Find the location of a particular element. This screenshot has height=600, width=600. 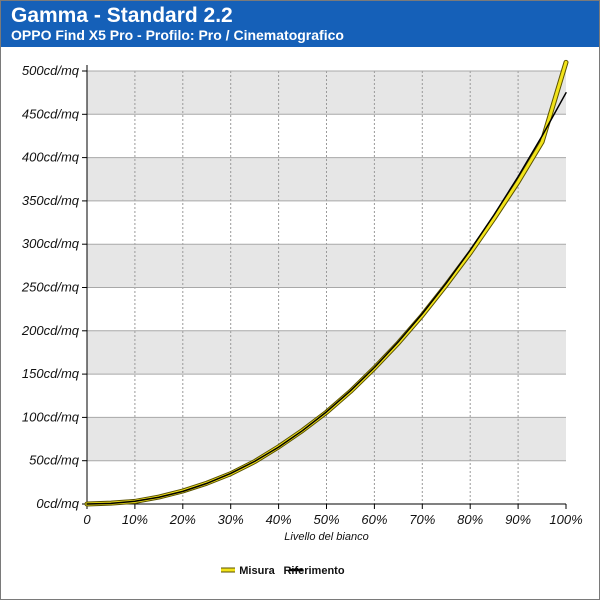

plot-band is located at coordinates (326, 266).